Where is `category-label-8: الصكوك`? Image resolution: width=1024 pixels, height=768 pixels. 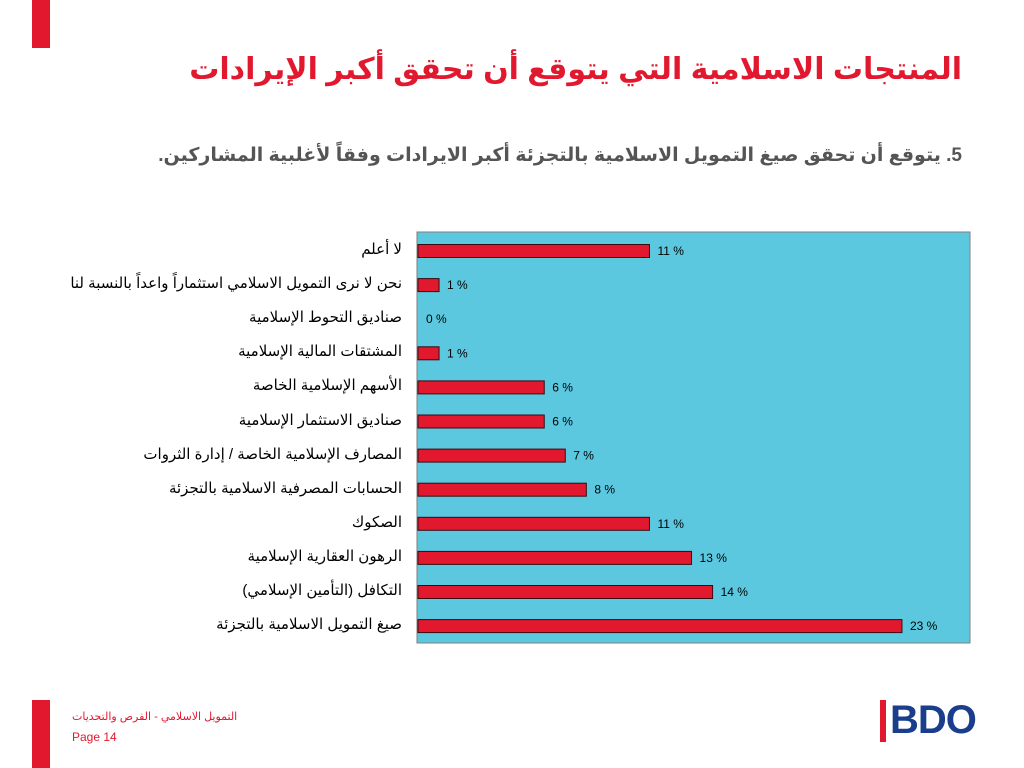 category-label-8: الصكوك is located at coordinates (376, 522).